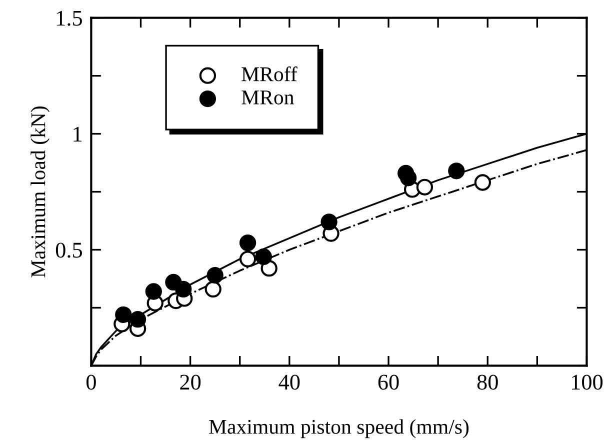 Image resolution: width=608 pixels, height=446 pixels. I want to click on x-tick-label: 60, so click(388, 382).